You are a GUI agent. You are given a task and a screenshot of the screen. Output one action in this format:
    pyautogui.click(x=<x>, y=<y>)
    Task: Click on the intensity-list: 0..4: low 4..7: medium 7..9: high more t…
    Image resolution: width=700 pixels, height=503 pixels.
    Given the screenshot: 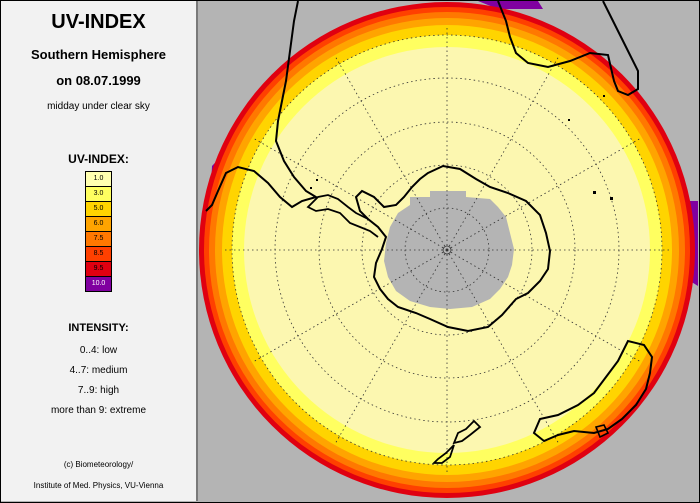 What is the action you would take?
    pyautogui.click(x=98, y=381)
    